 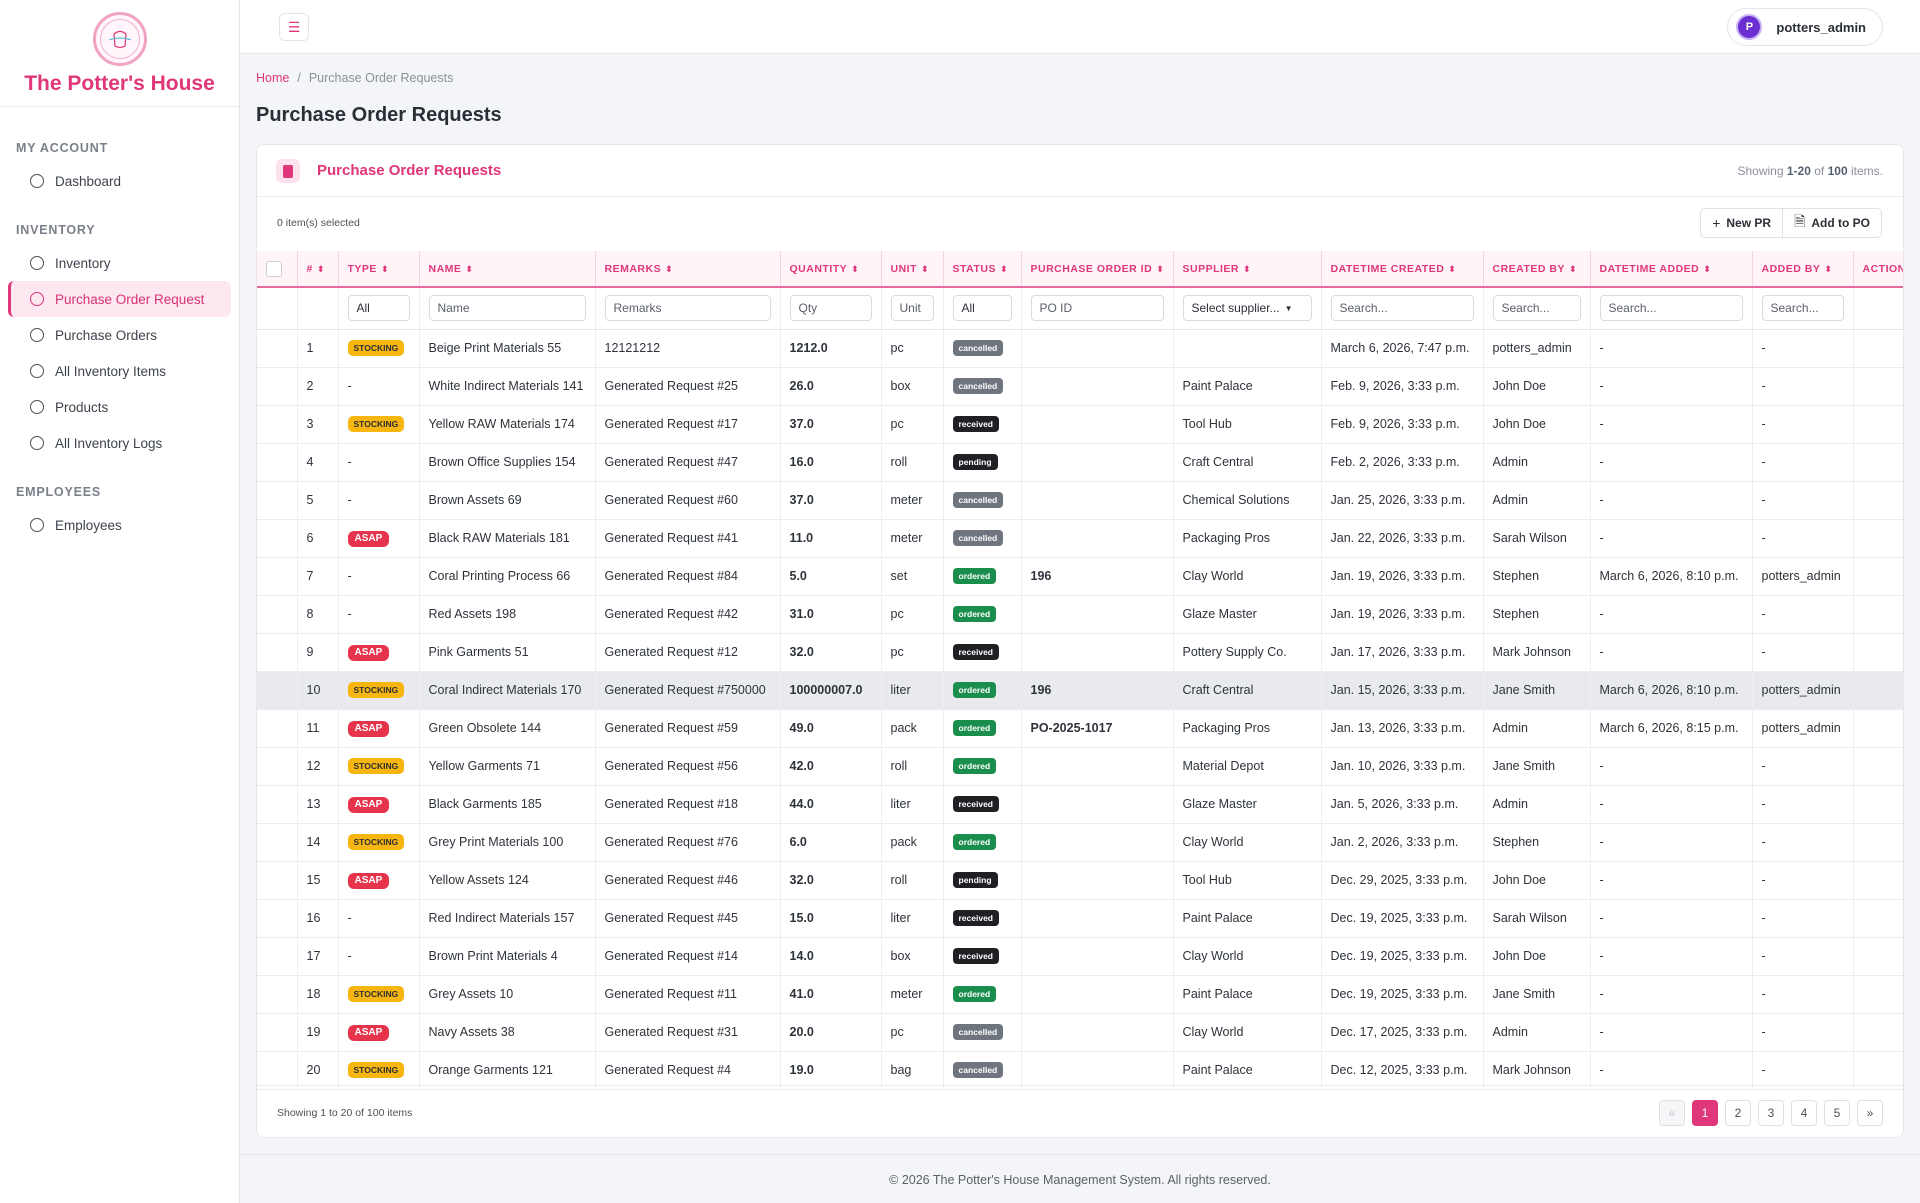 What do you see at coordinates (982, 308) in the screenshot?
I see `status-filter-select: All` at bounding box center [982, 308].